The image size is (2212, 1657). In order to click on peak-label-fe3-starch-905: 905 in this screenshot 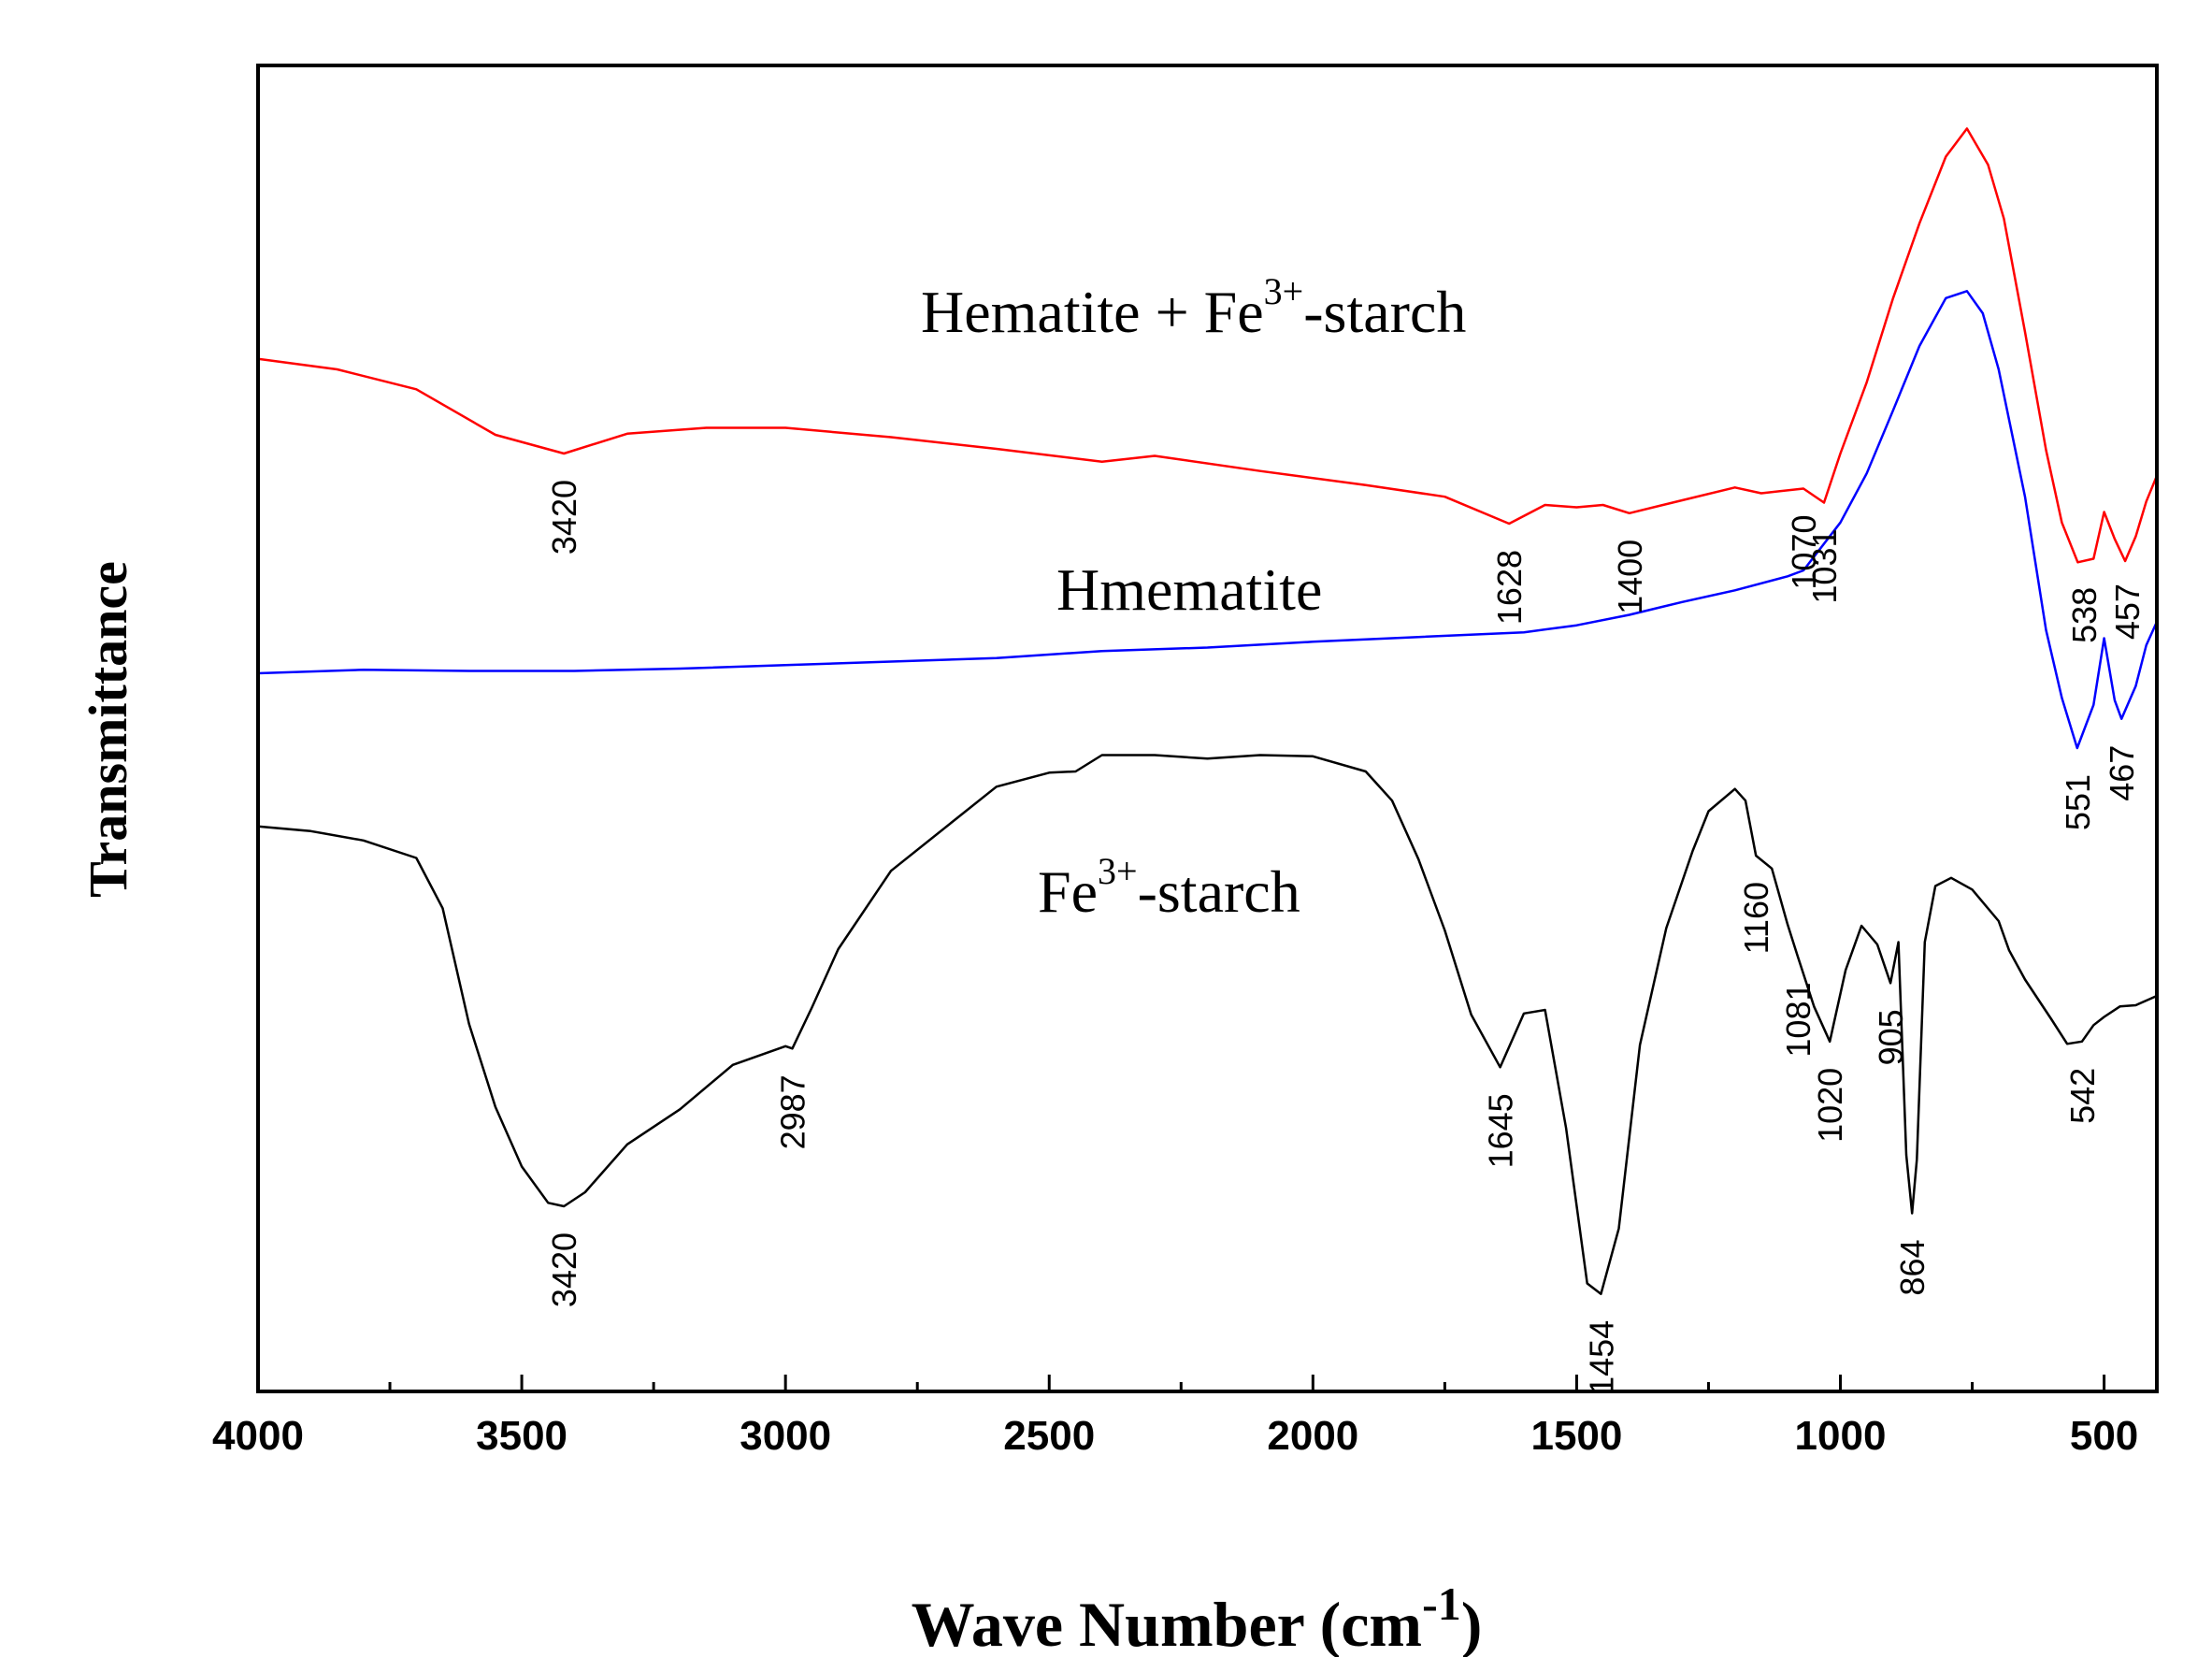, I will do `click(1891, 1037)`.